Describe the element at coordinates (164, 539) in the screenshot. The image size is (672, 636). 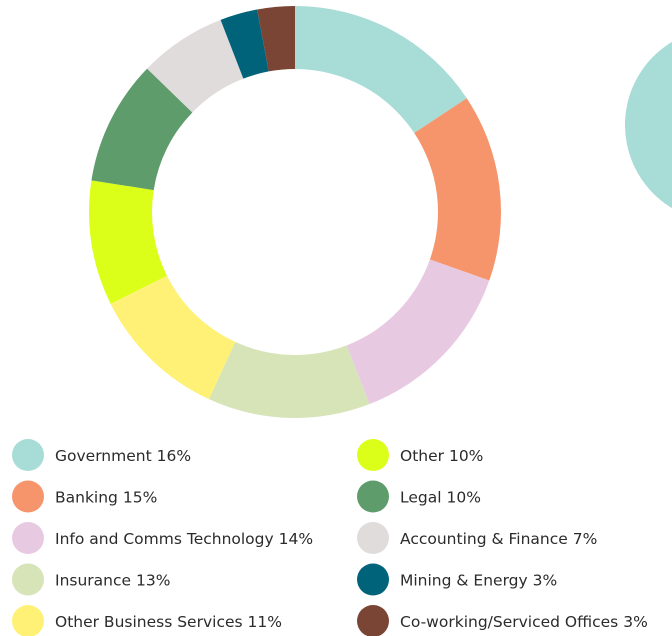
I see `legend-name: Info and Comms Technology` at that location.